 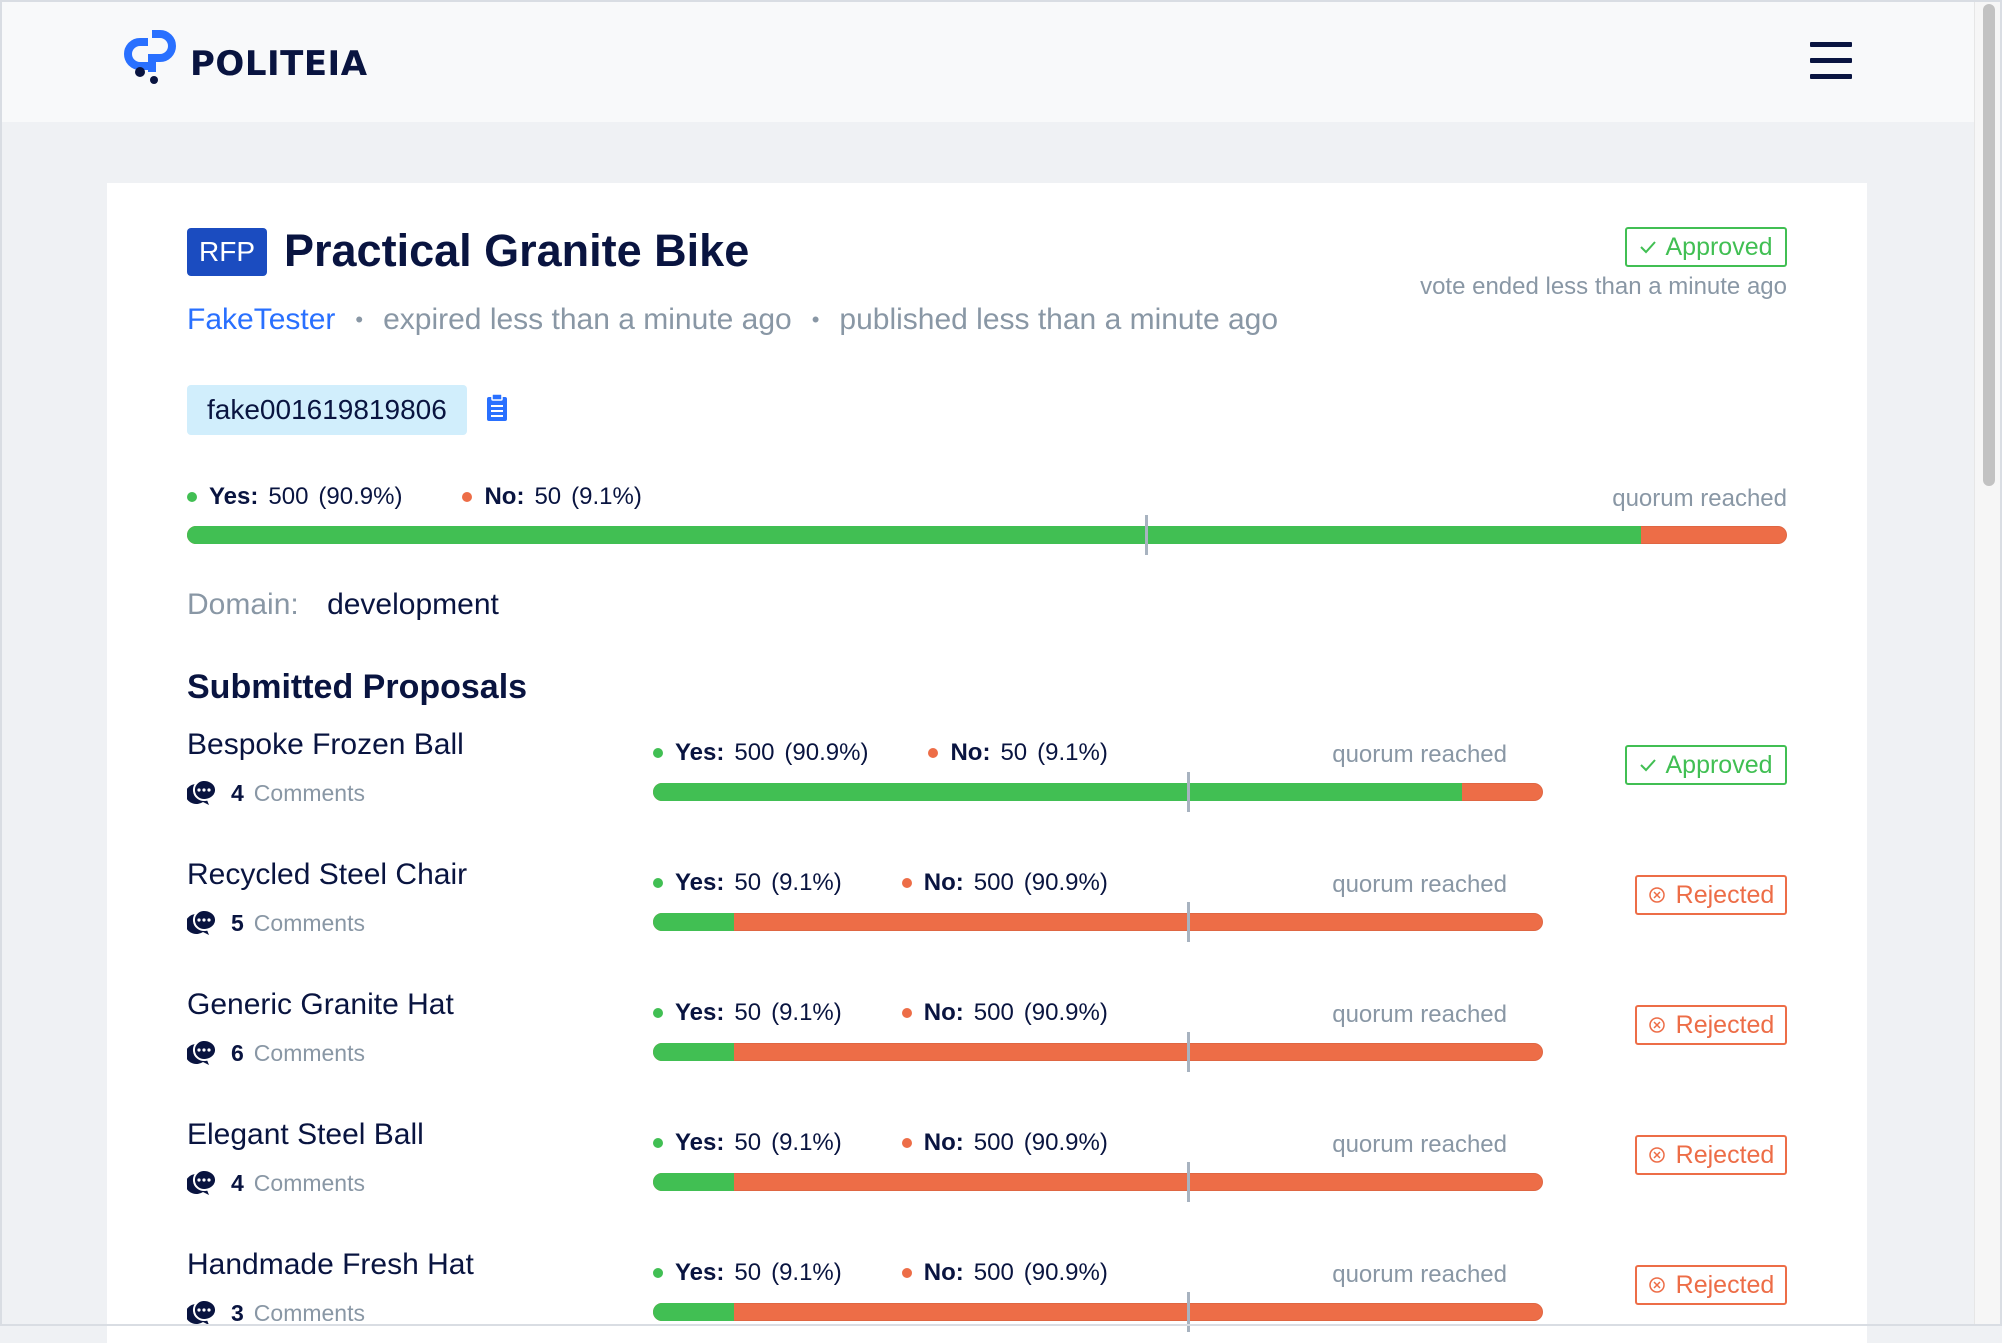 I want to click on proposal-name: Bespoke Frozen Ball, so click(x=325, y=744).